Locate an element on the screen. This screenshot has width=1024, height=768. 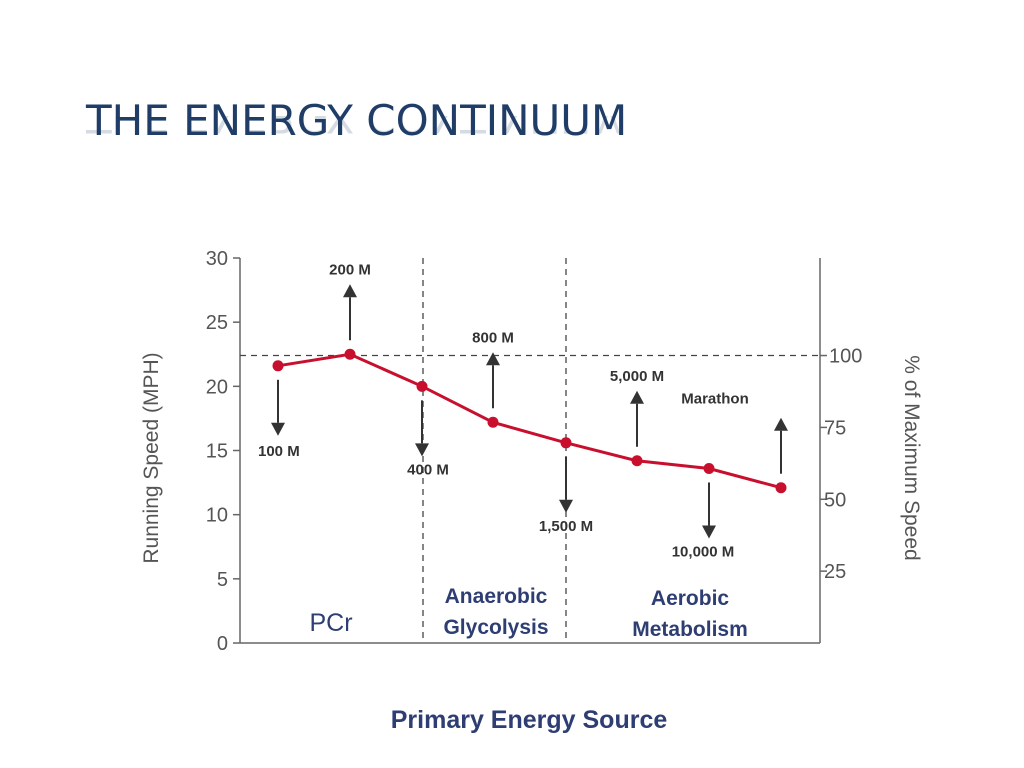
distance-label: 100 M is located at coordinates (279, 451).